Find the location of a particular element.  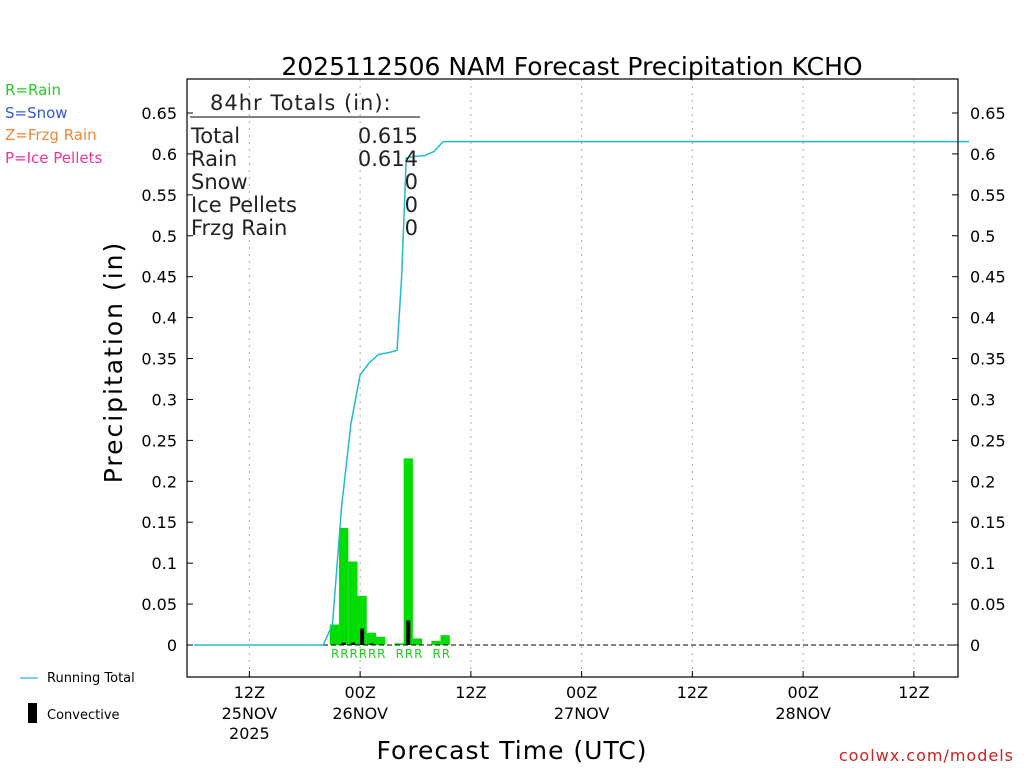

totals-header: 84hr Totals (in): is located at coordinates (301, 103).